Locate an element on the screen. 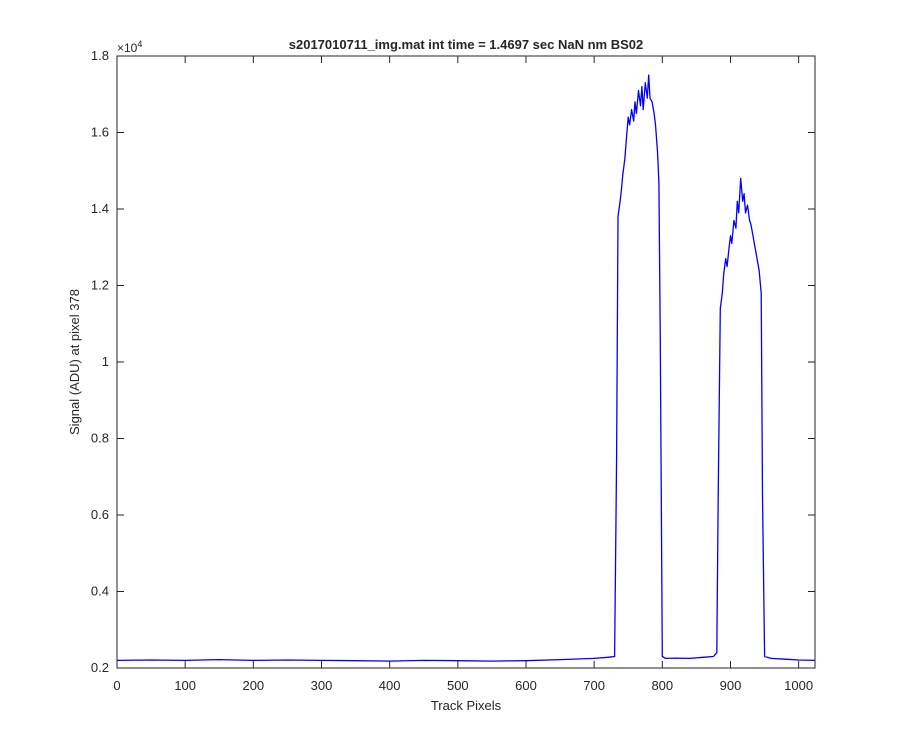  y-exponent-multiplier: ×10⁴ is located at coordinates (129, 47).